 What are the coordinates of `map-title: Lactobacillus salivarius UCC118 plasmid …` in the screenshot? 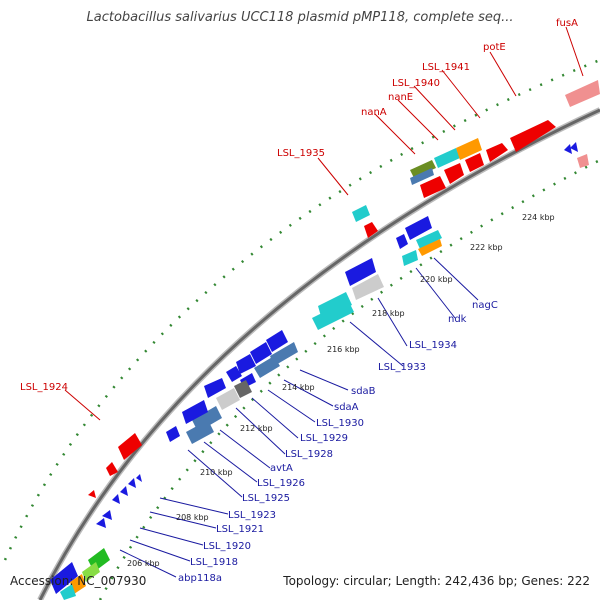 It's located at (300, 17).